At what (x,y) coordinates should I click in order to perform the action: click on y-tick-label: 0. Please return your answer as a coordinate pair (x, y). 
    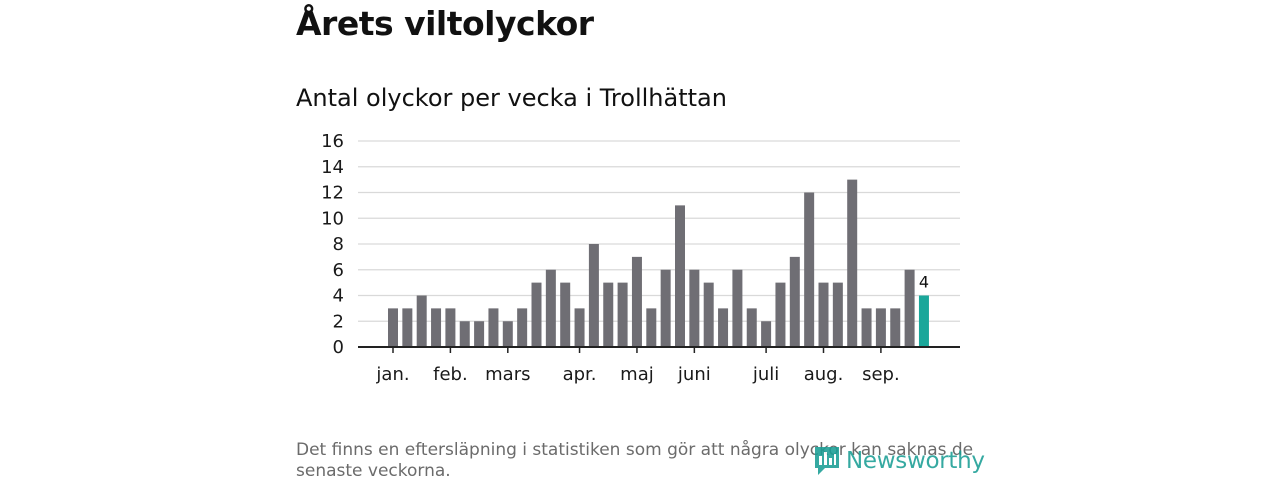
    Looking at the image, I should click on (338, 347).